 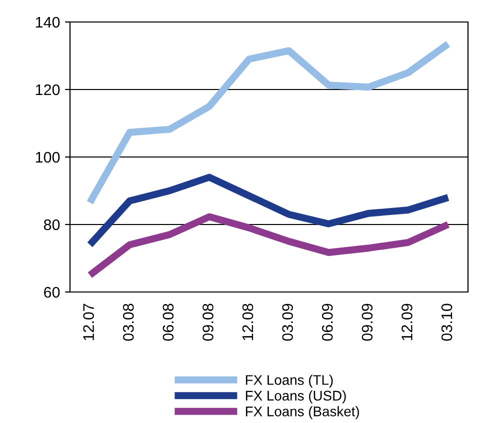 I want to click on x-tick-label: 03.08, so click(x=128, y=322).